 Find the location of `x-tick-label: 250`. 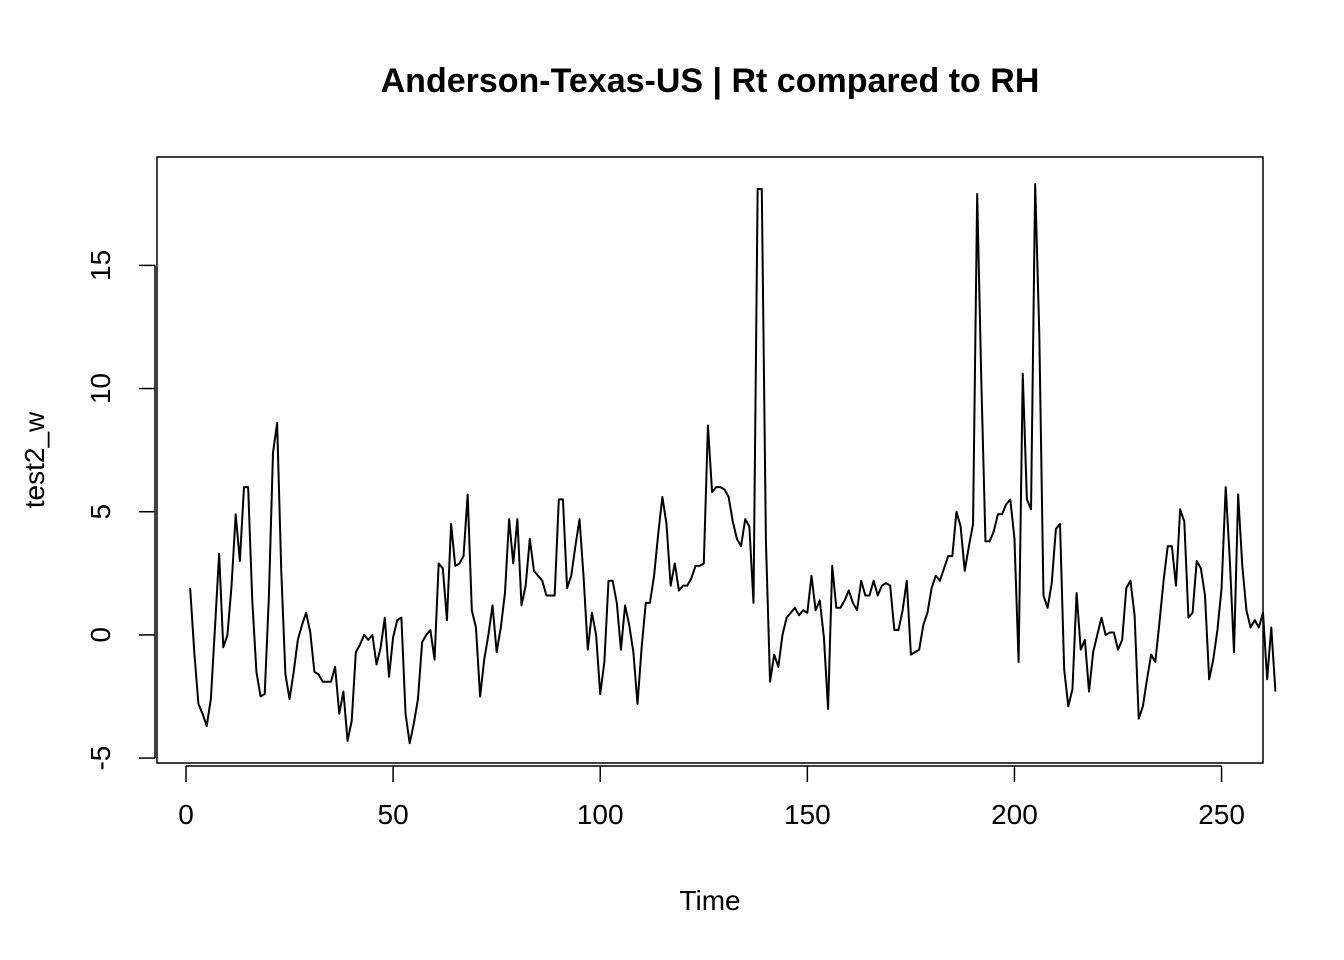

x-tick-label: 250 is located at coordinates (1221, 814).